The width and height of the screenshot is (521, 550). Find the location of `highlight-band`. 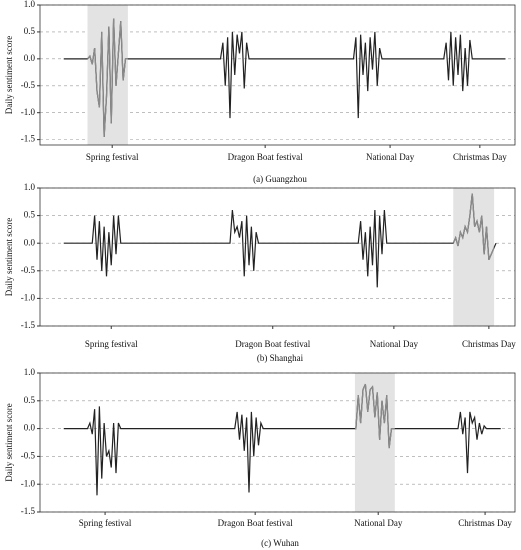

highlight-band is located at coordinates (374, 442).